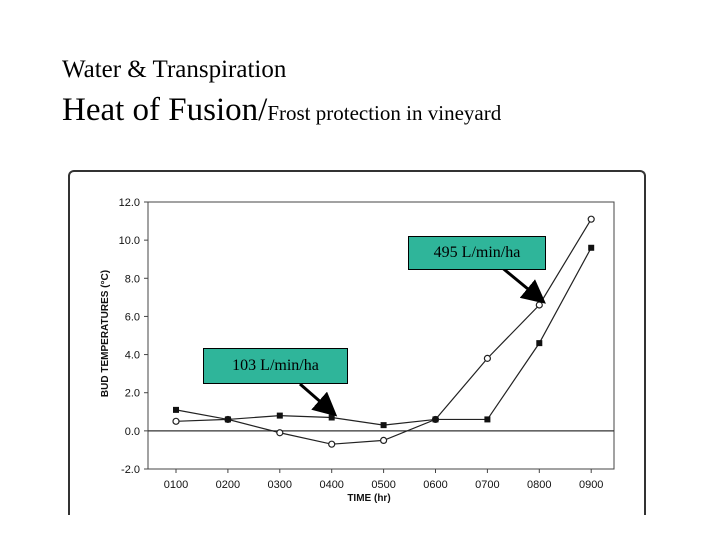 The height and width of the screenshot is (540, 720). I want to click on x-axis-label: TIME (hr), so click(368, 498).